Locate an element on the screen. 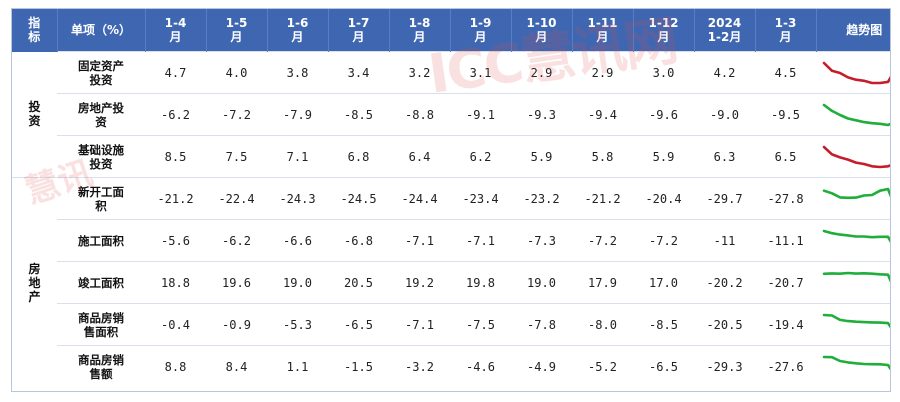 This screenshot has width=900, height=402. value-cell: -24.4 is located at coordinates (419, 198).